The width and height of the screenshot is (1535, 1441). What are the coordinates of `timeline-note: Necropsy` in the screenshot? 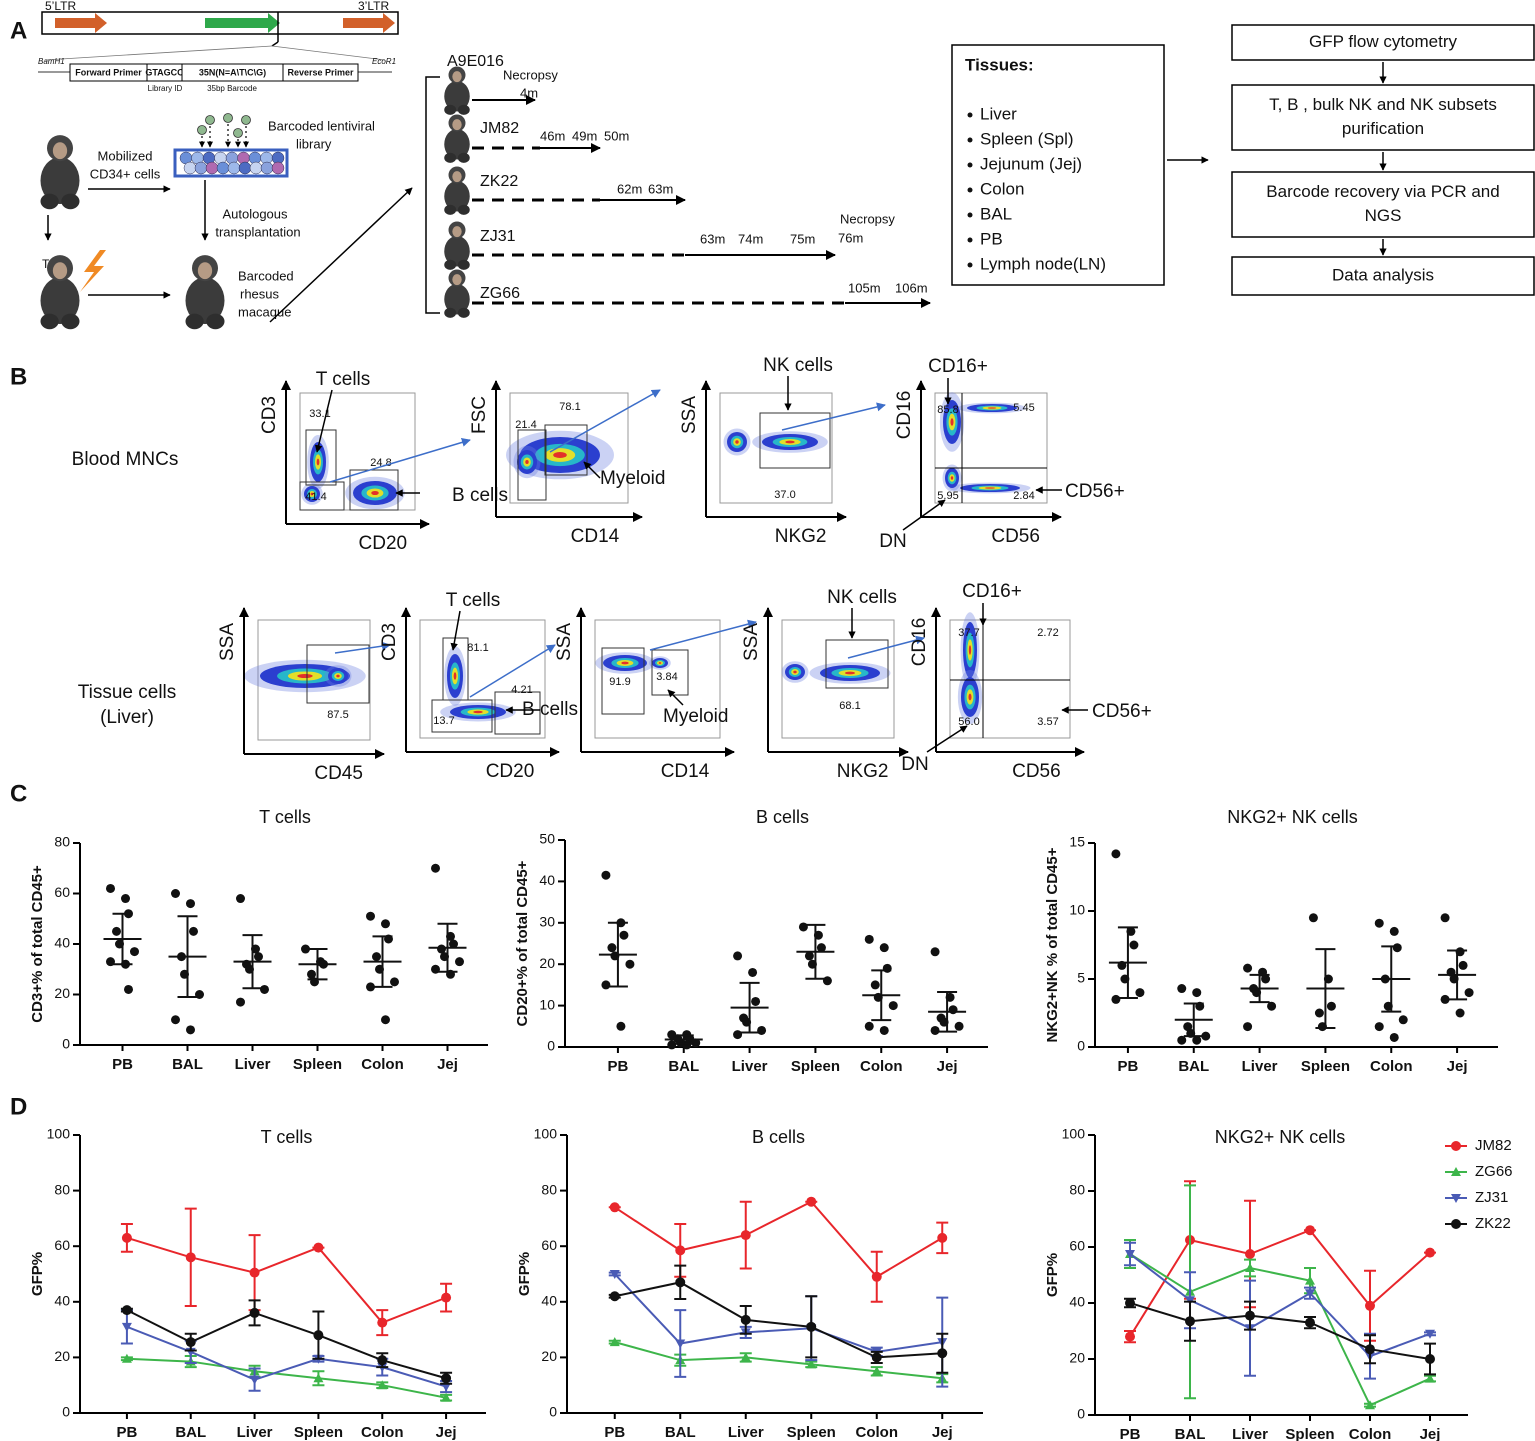 It's located at (530, 74).